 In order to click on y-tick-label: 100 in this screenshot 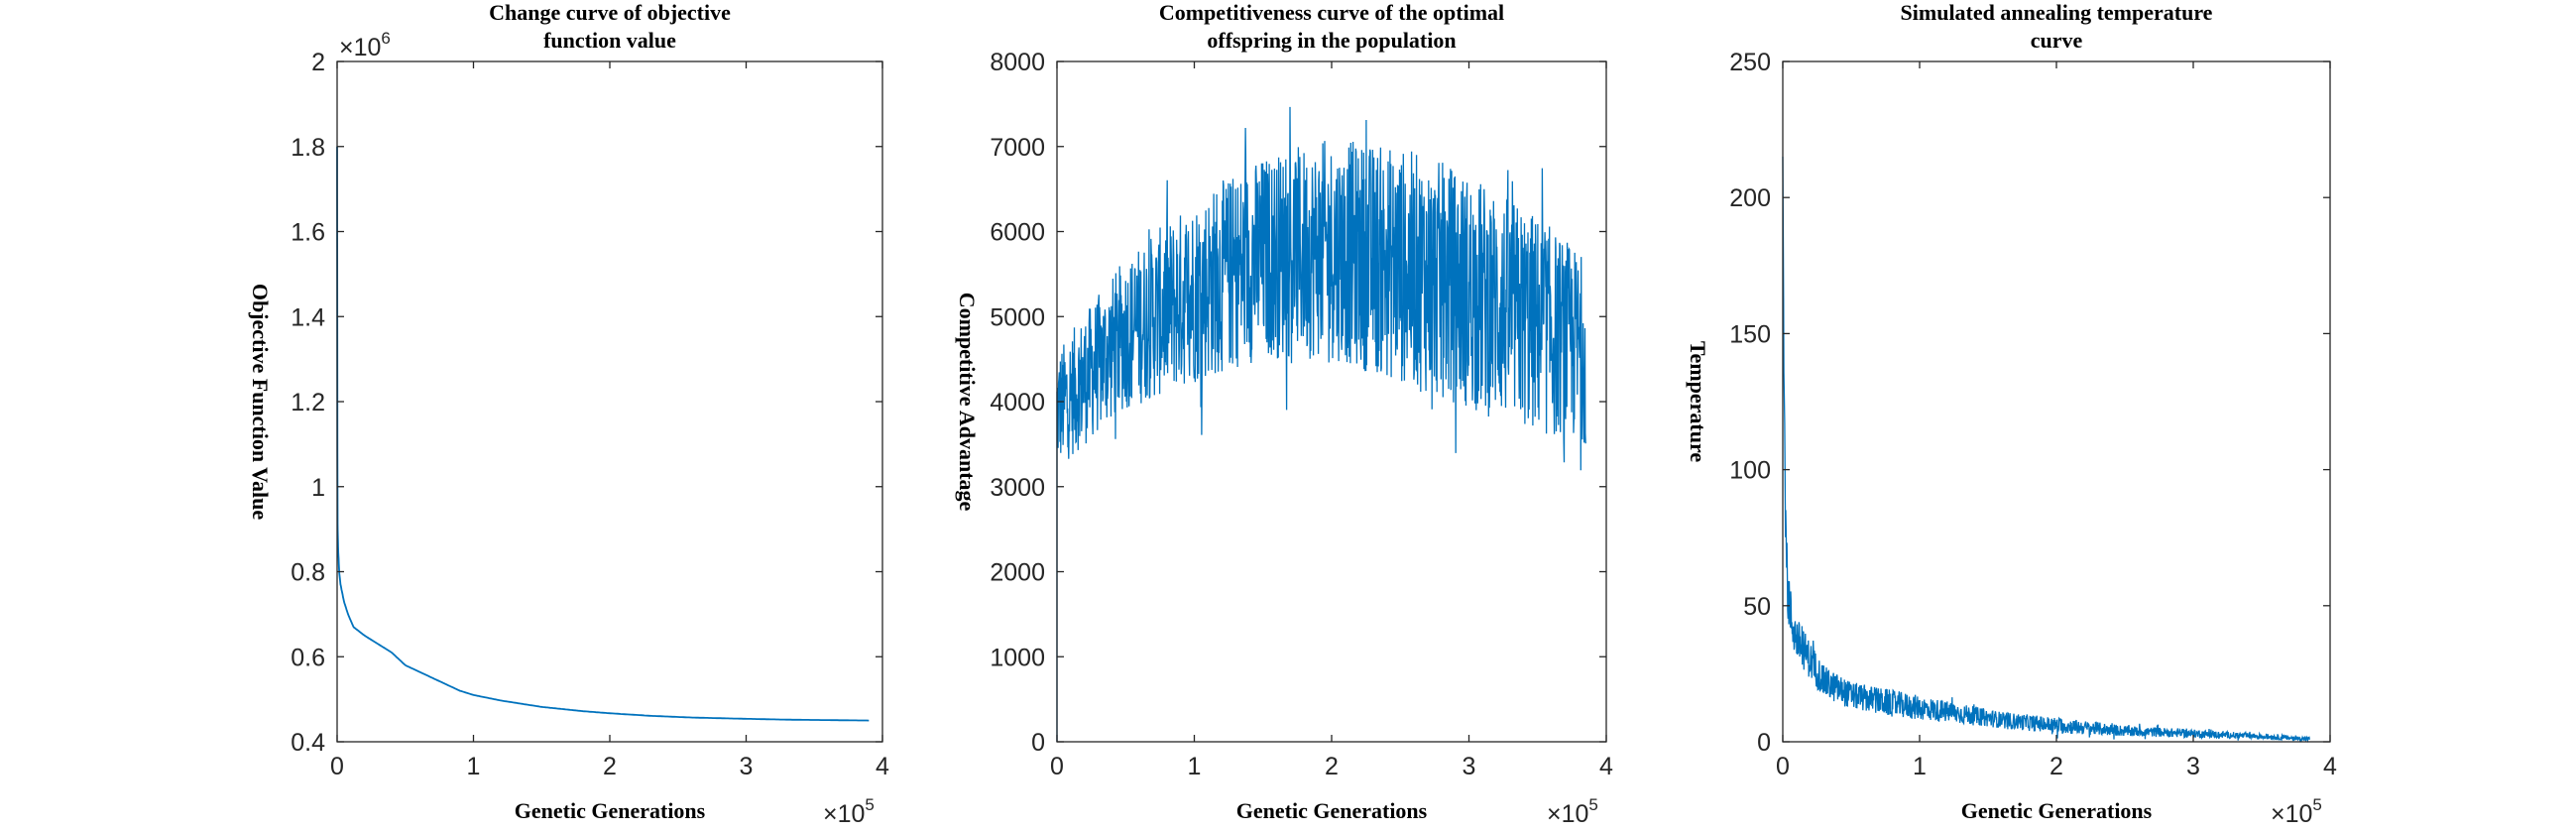, I will do `click(1750, 471)`.